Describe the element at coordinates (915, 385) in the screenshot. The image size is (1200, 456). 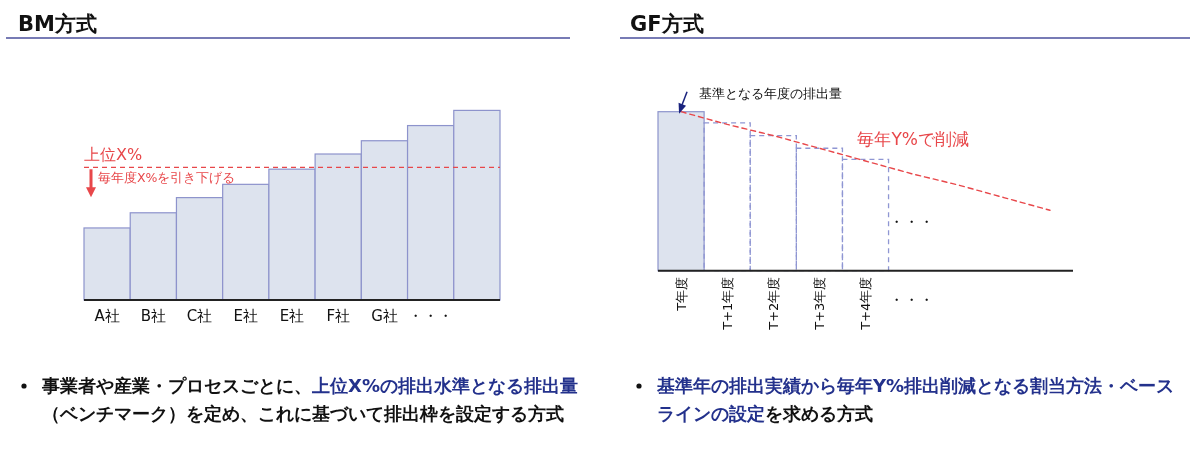
I see `text: 基準年の排出実績から毎年Y%排出削減となる割当方法・ベース` at that location.